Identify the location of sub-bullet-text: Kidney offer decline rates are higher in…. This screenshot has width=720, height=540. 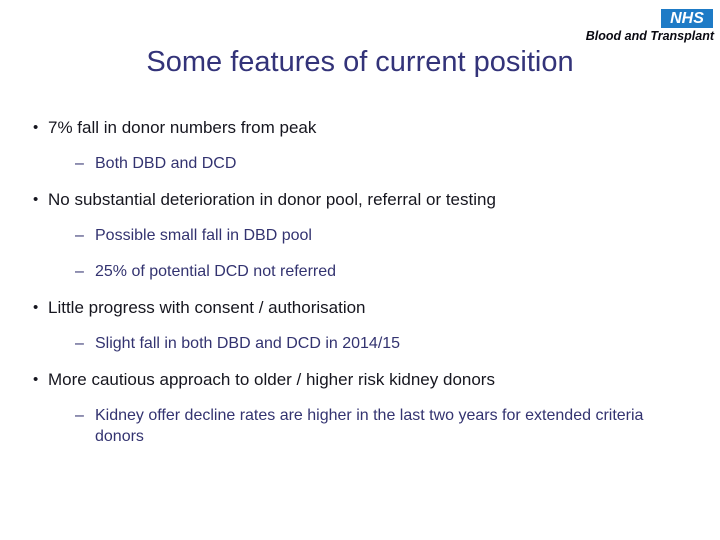
(369, 426).